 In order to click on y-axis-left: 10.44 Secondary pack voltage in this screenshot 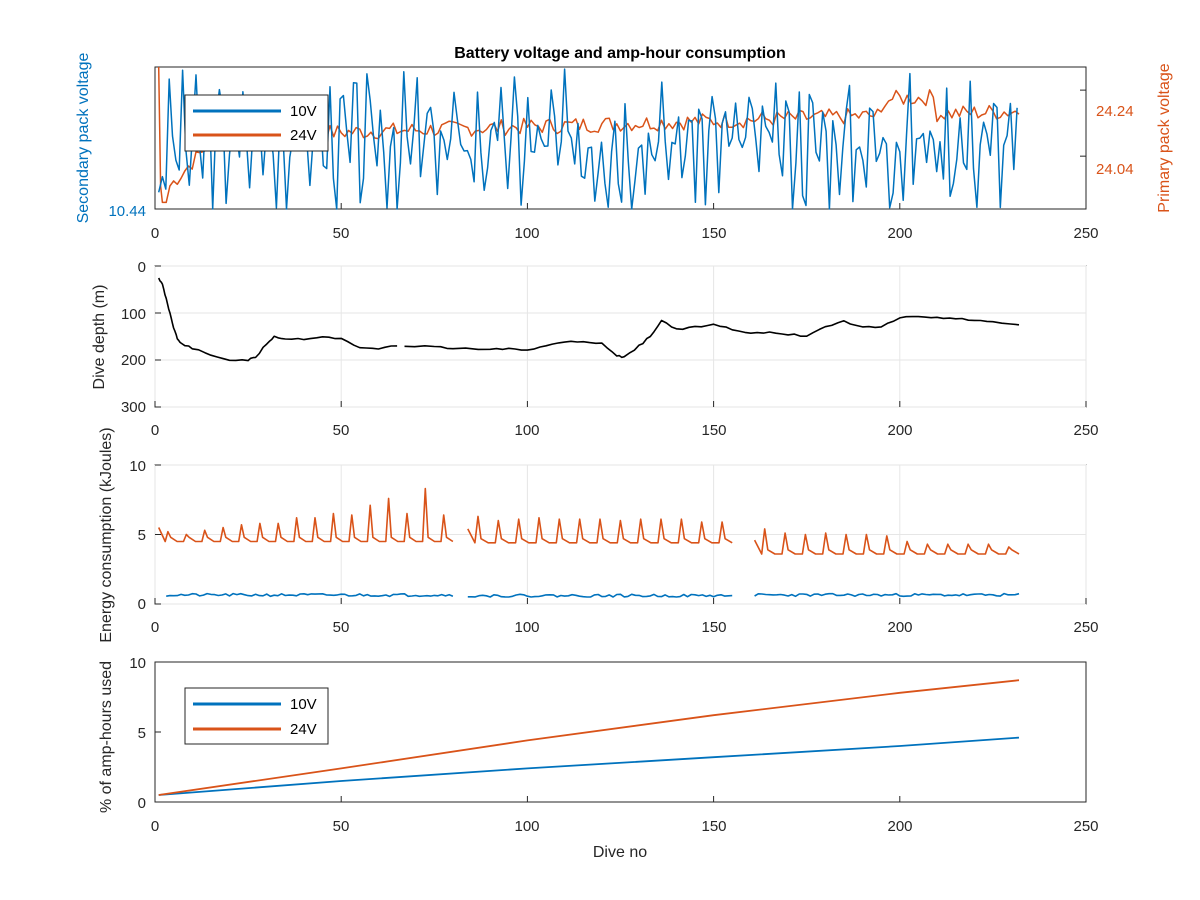, I will do `click(110, 138)`.